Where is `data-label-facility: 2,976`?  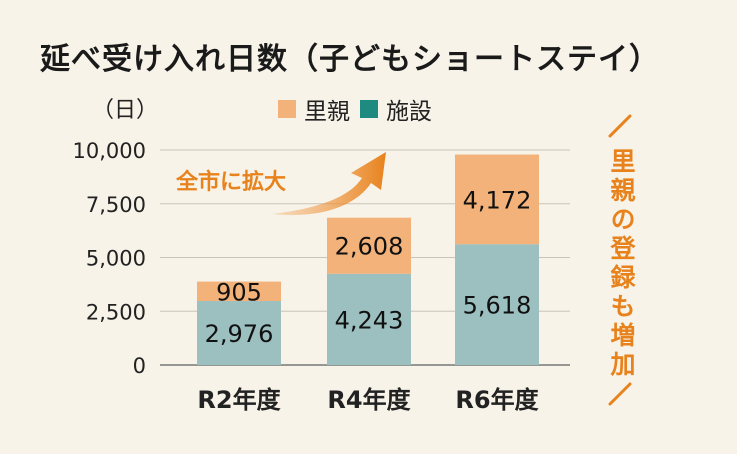
data-label-facility: 2,976 is located at coordinates (239, 334).